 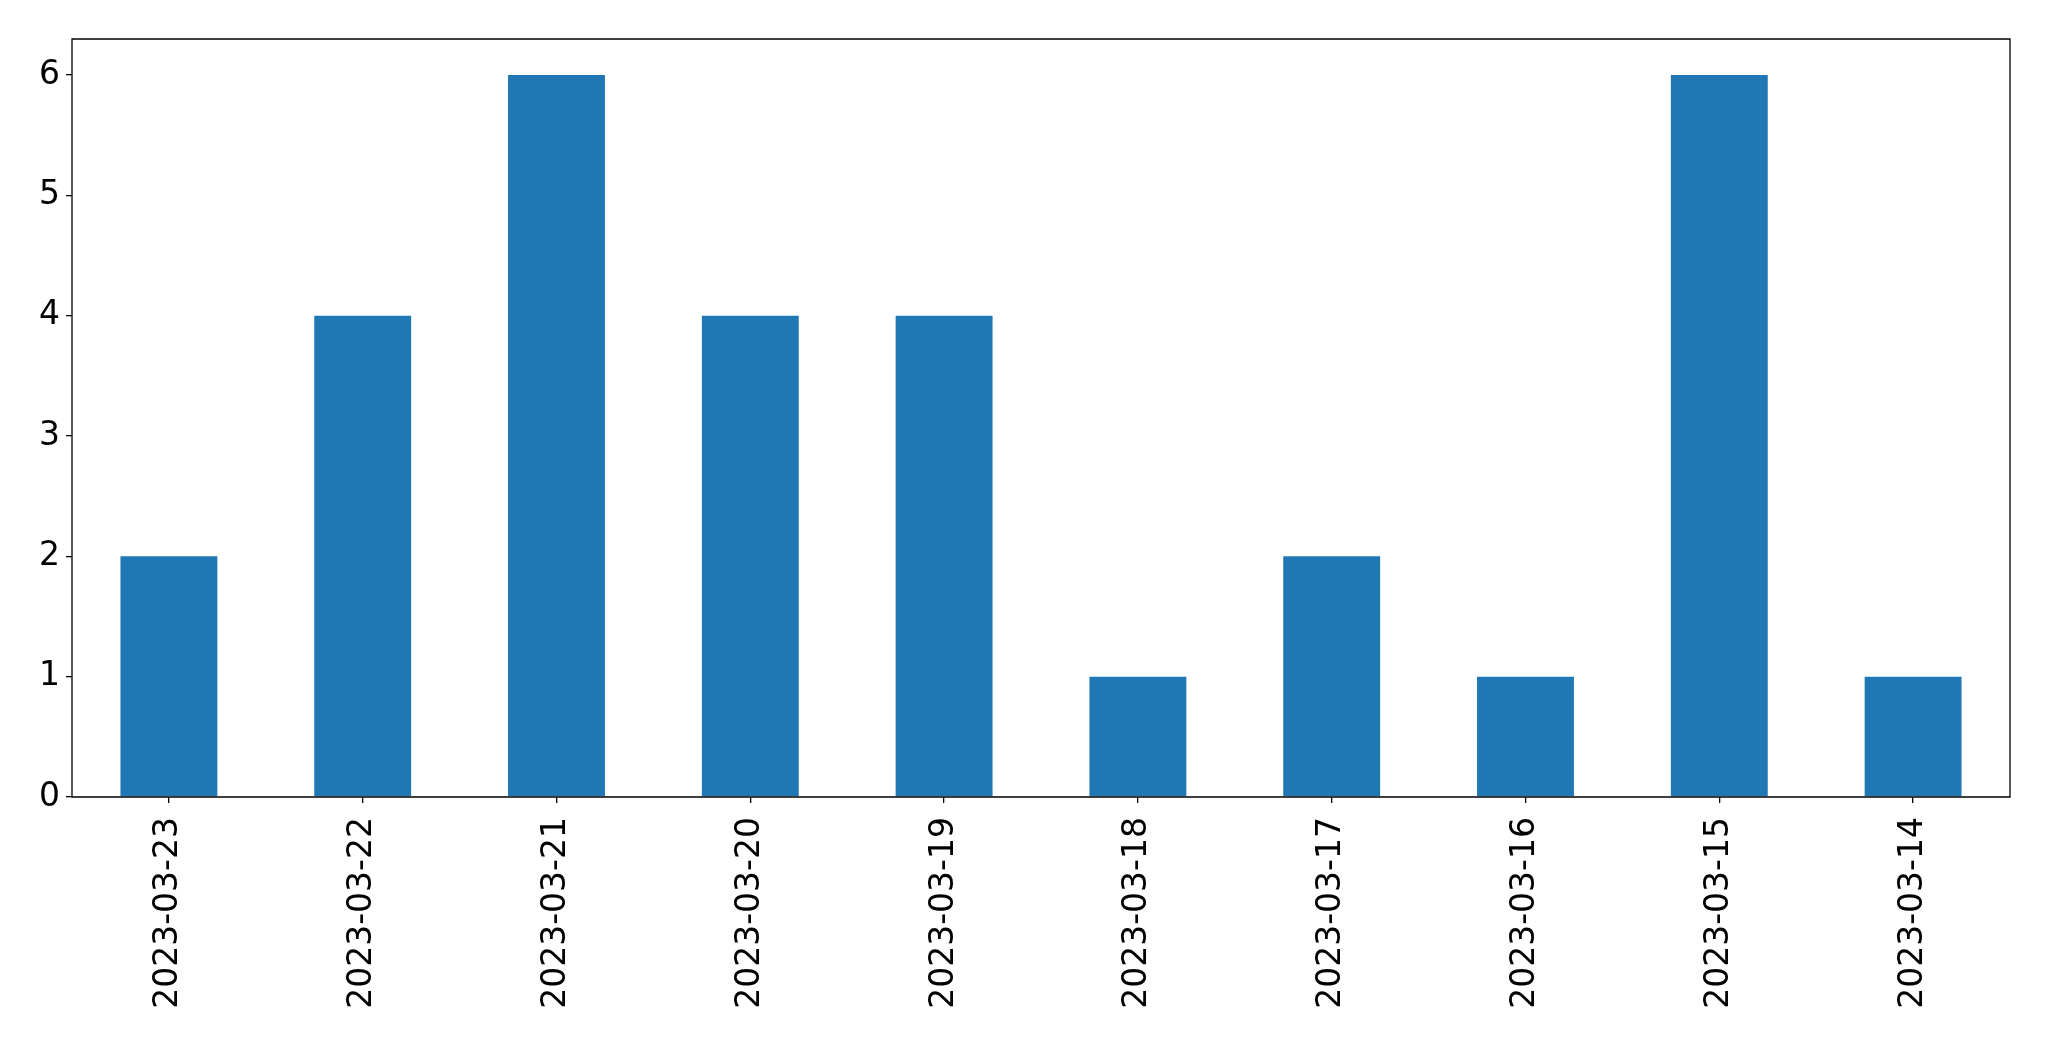 I want to click on x-tick-label: 2023-03-18, so click(x=1135, y=913).